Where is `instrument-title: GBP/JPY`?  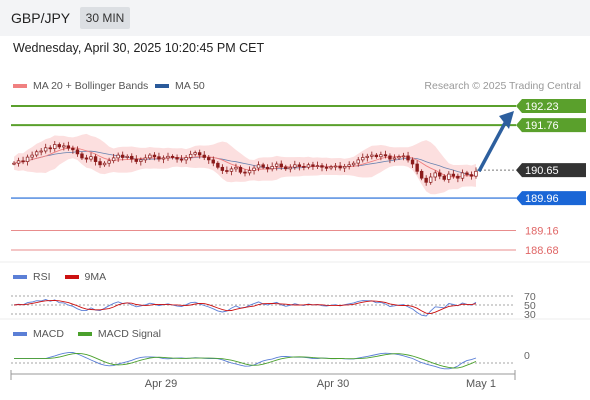
instrument-title: GBP/JPY is located at coordinates (41, 18).